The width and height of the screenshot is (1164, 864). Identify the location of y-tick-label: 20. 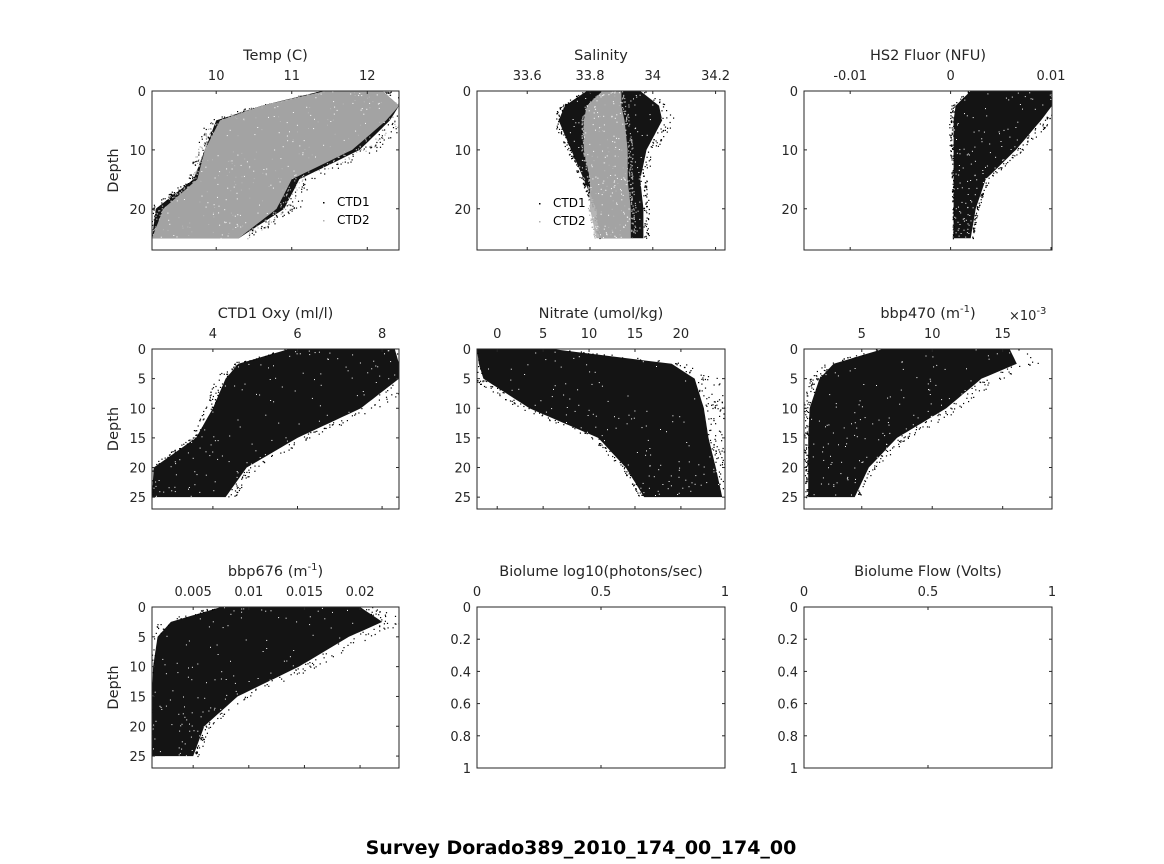
(137, 727).